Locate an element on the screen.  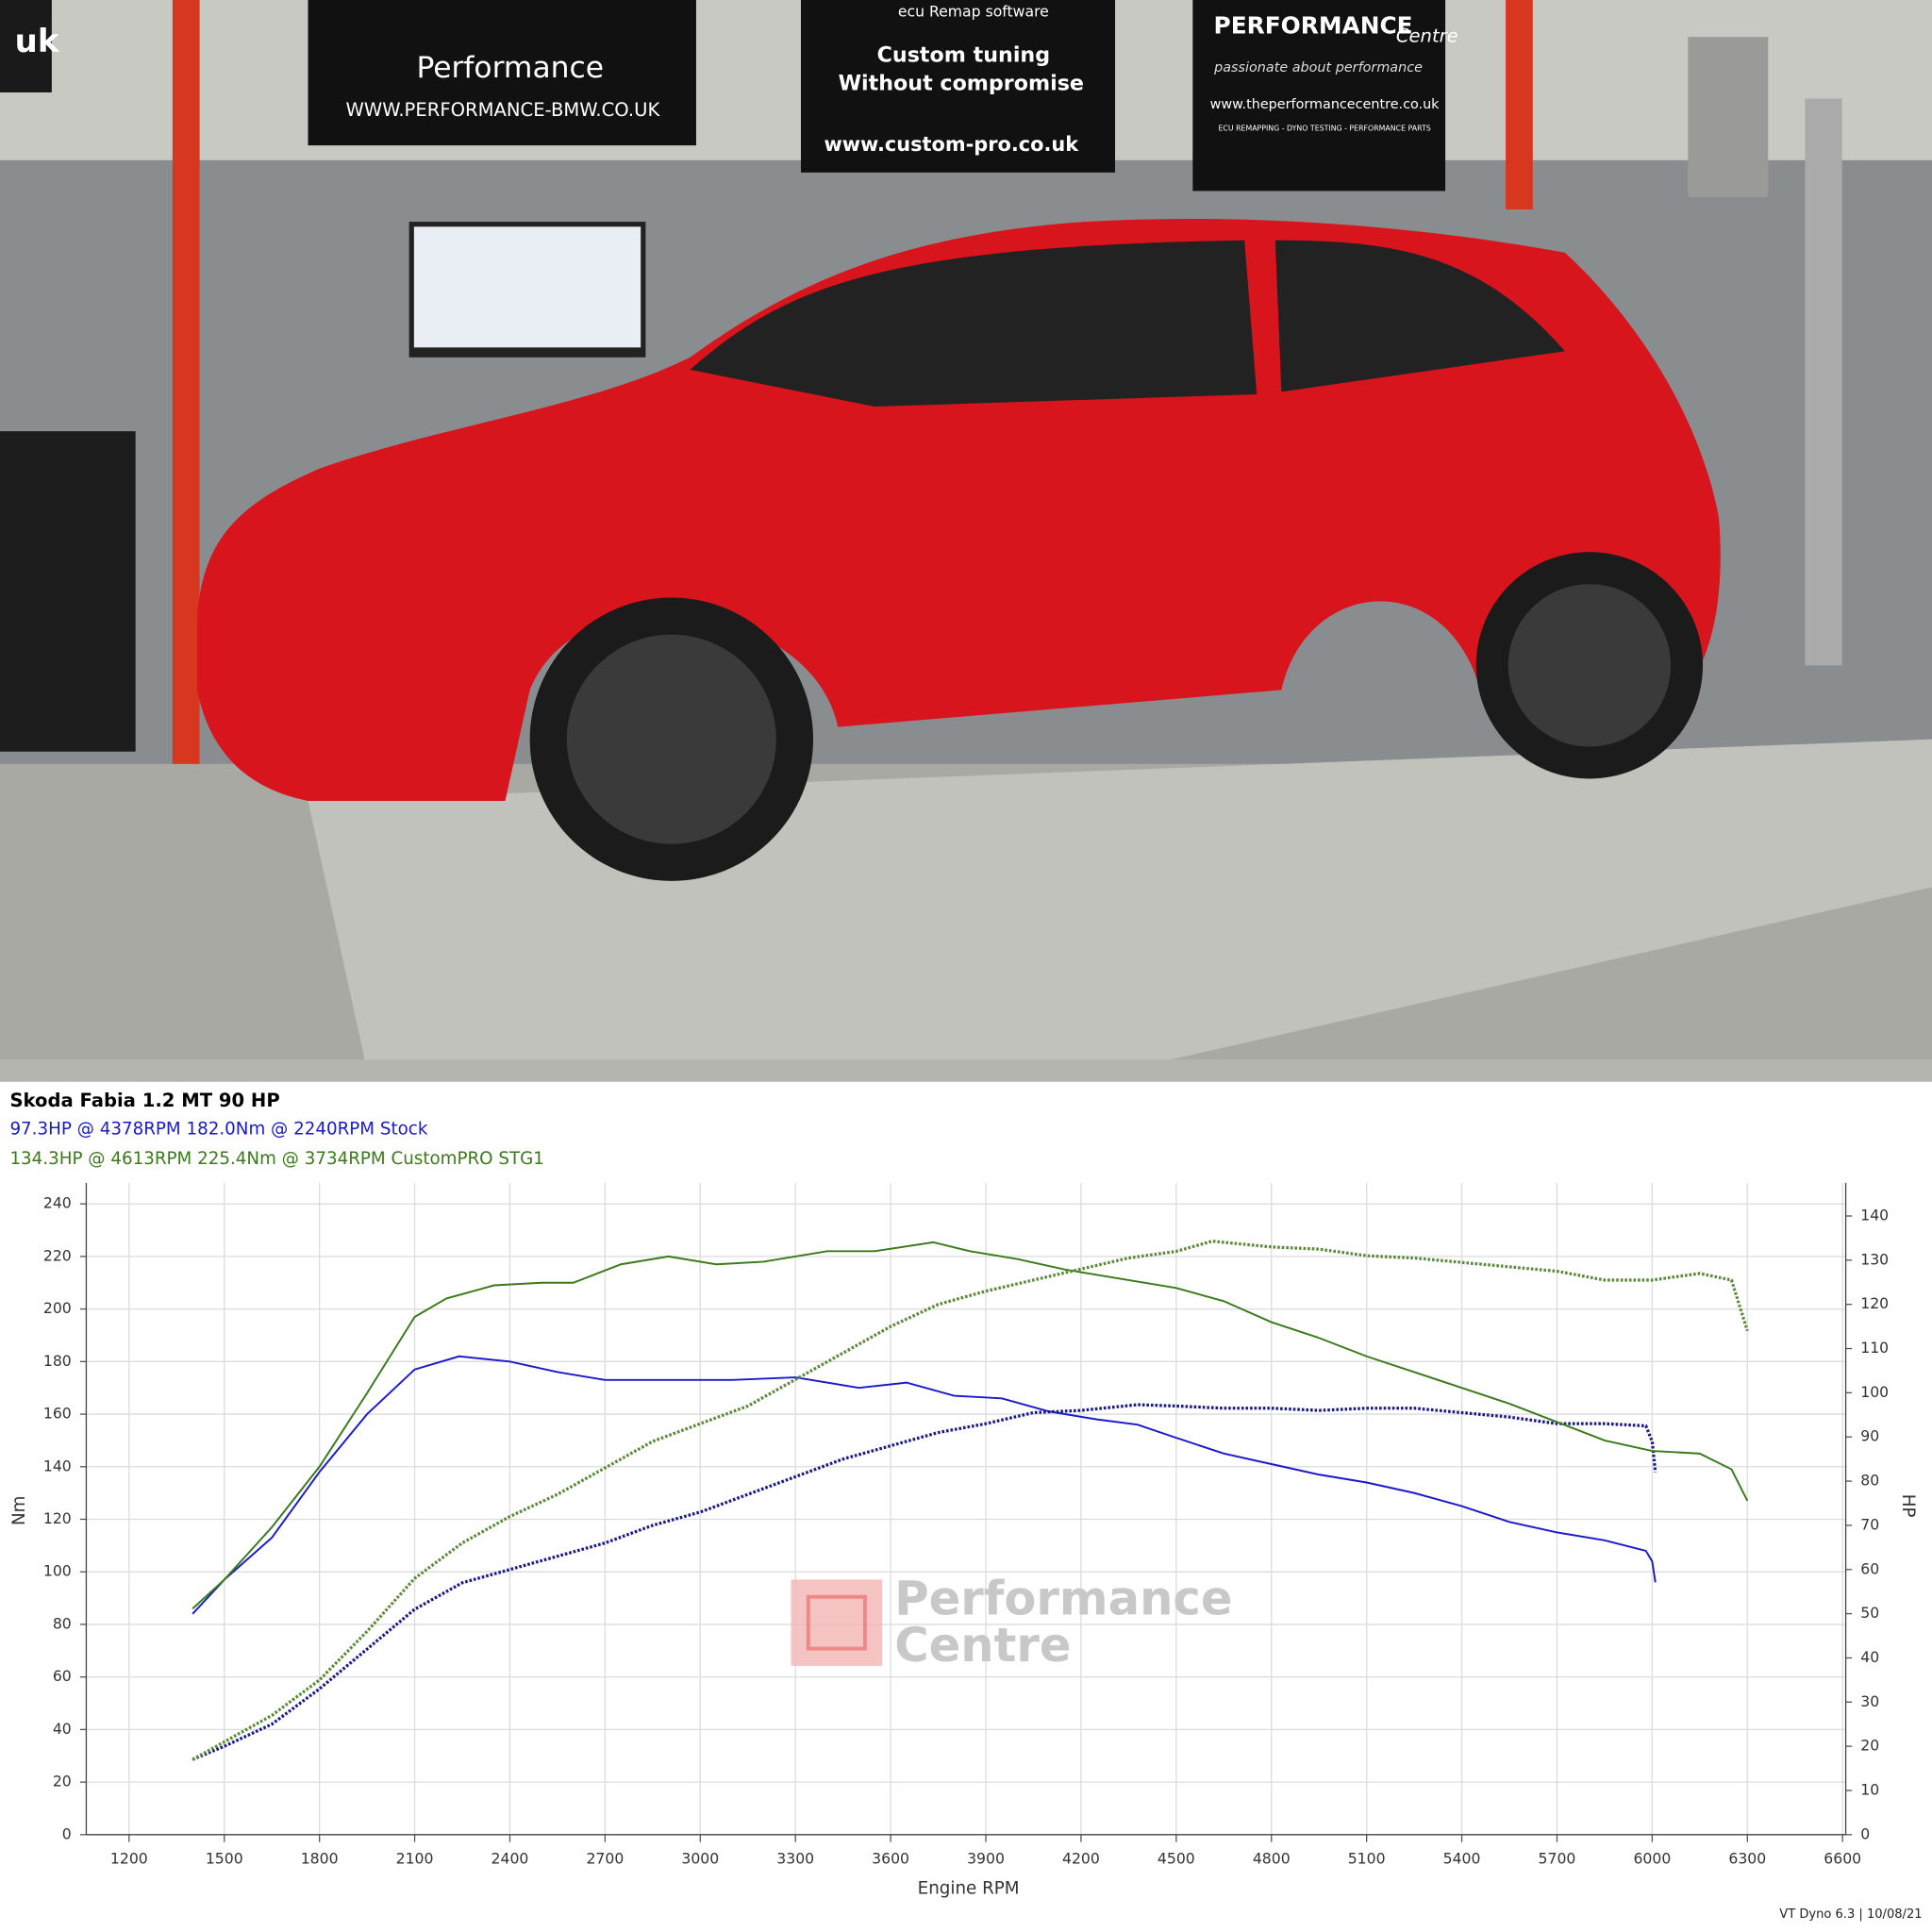
floor-edge is located at coordinates (966, 1070).